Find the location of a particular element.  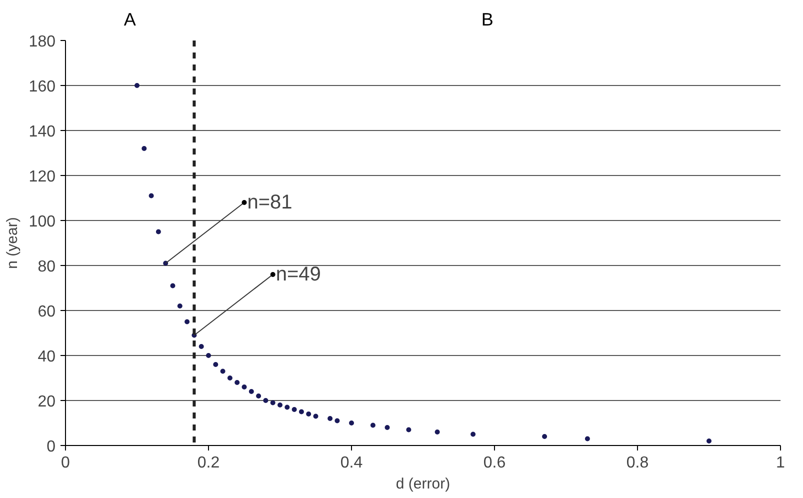

y-tick-label: 60 is located at coordinates (47, 312).